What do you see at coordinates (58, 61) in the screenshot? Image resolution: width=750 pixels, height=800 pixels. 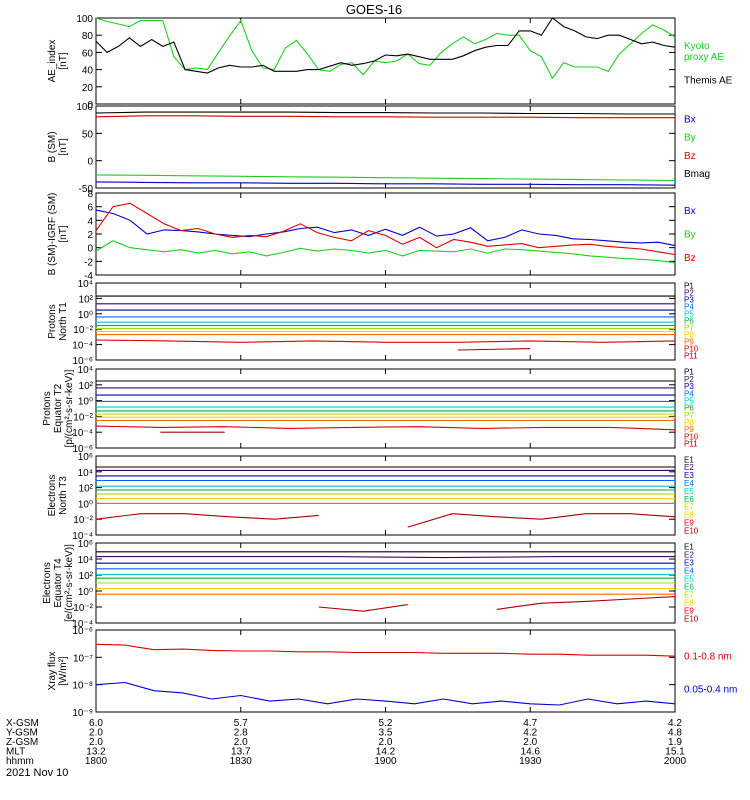 I see `y-axis-label: AE_index[nT]` at bounding box center [58, 61].